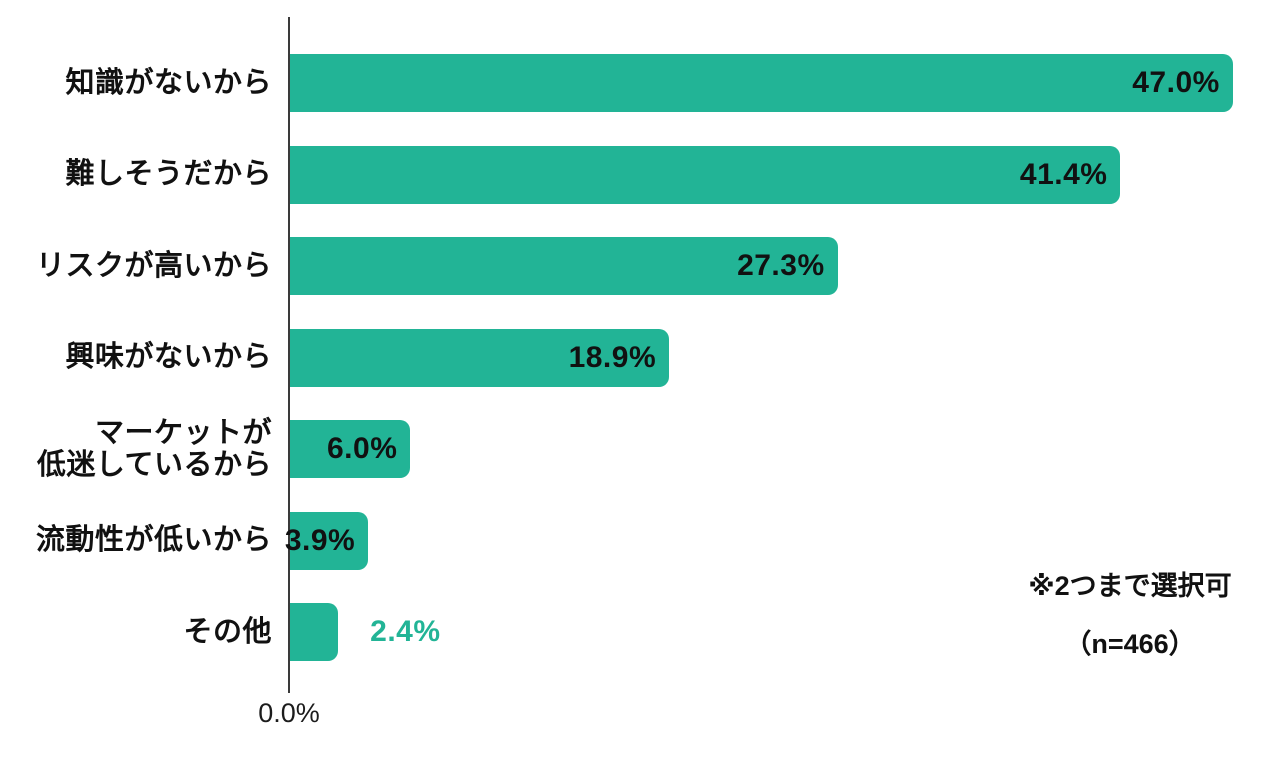 The height and width of the screenshot is (758, 1288). I want to click on chart-annotation: ※2つまで選択可 （n=466）, so click(1130, 612).